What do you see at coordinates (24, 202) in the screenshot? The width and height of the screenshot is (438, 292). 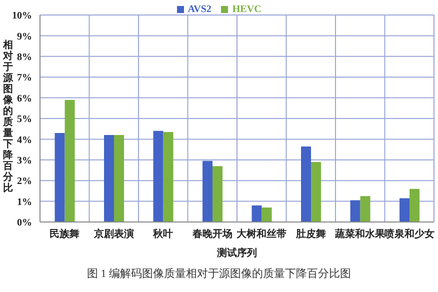 I see `y-tick-label: 1%` at bounding box center [24, 202].